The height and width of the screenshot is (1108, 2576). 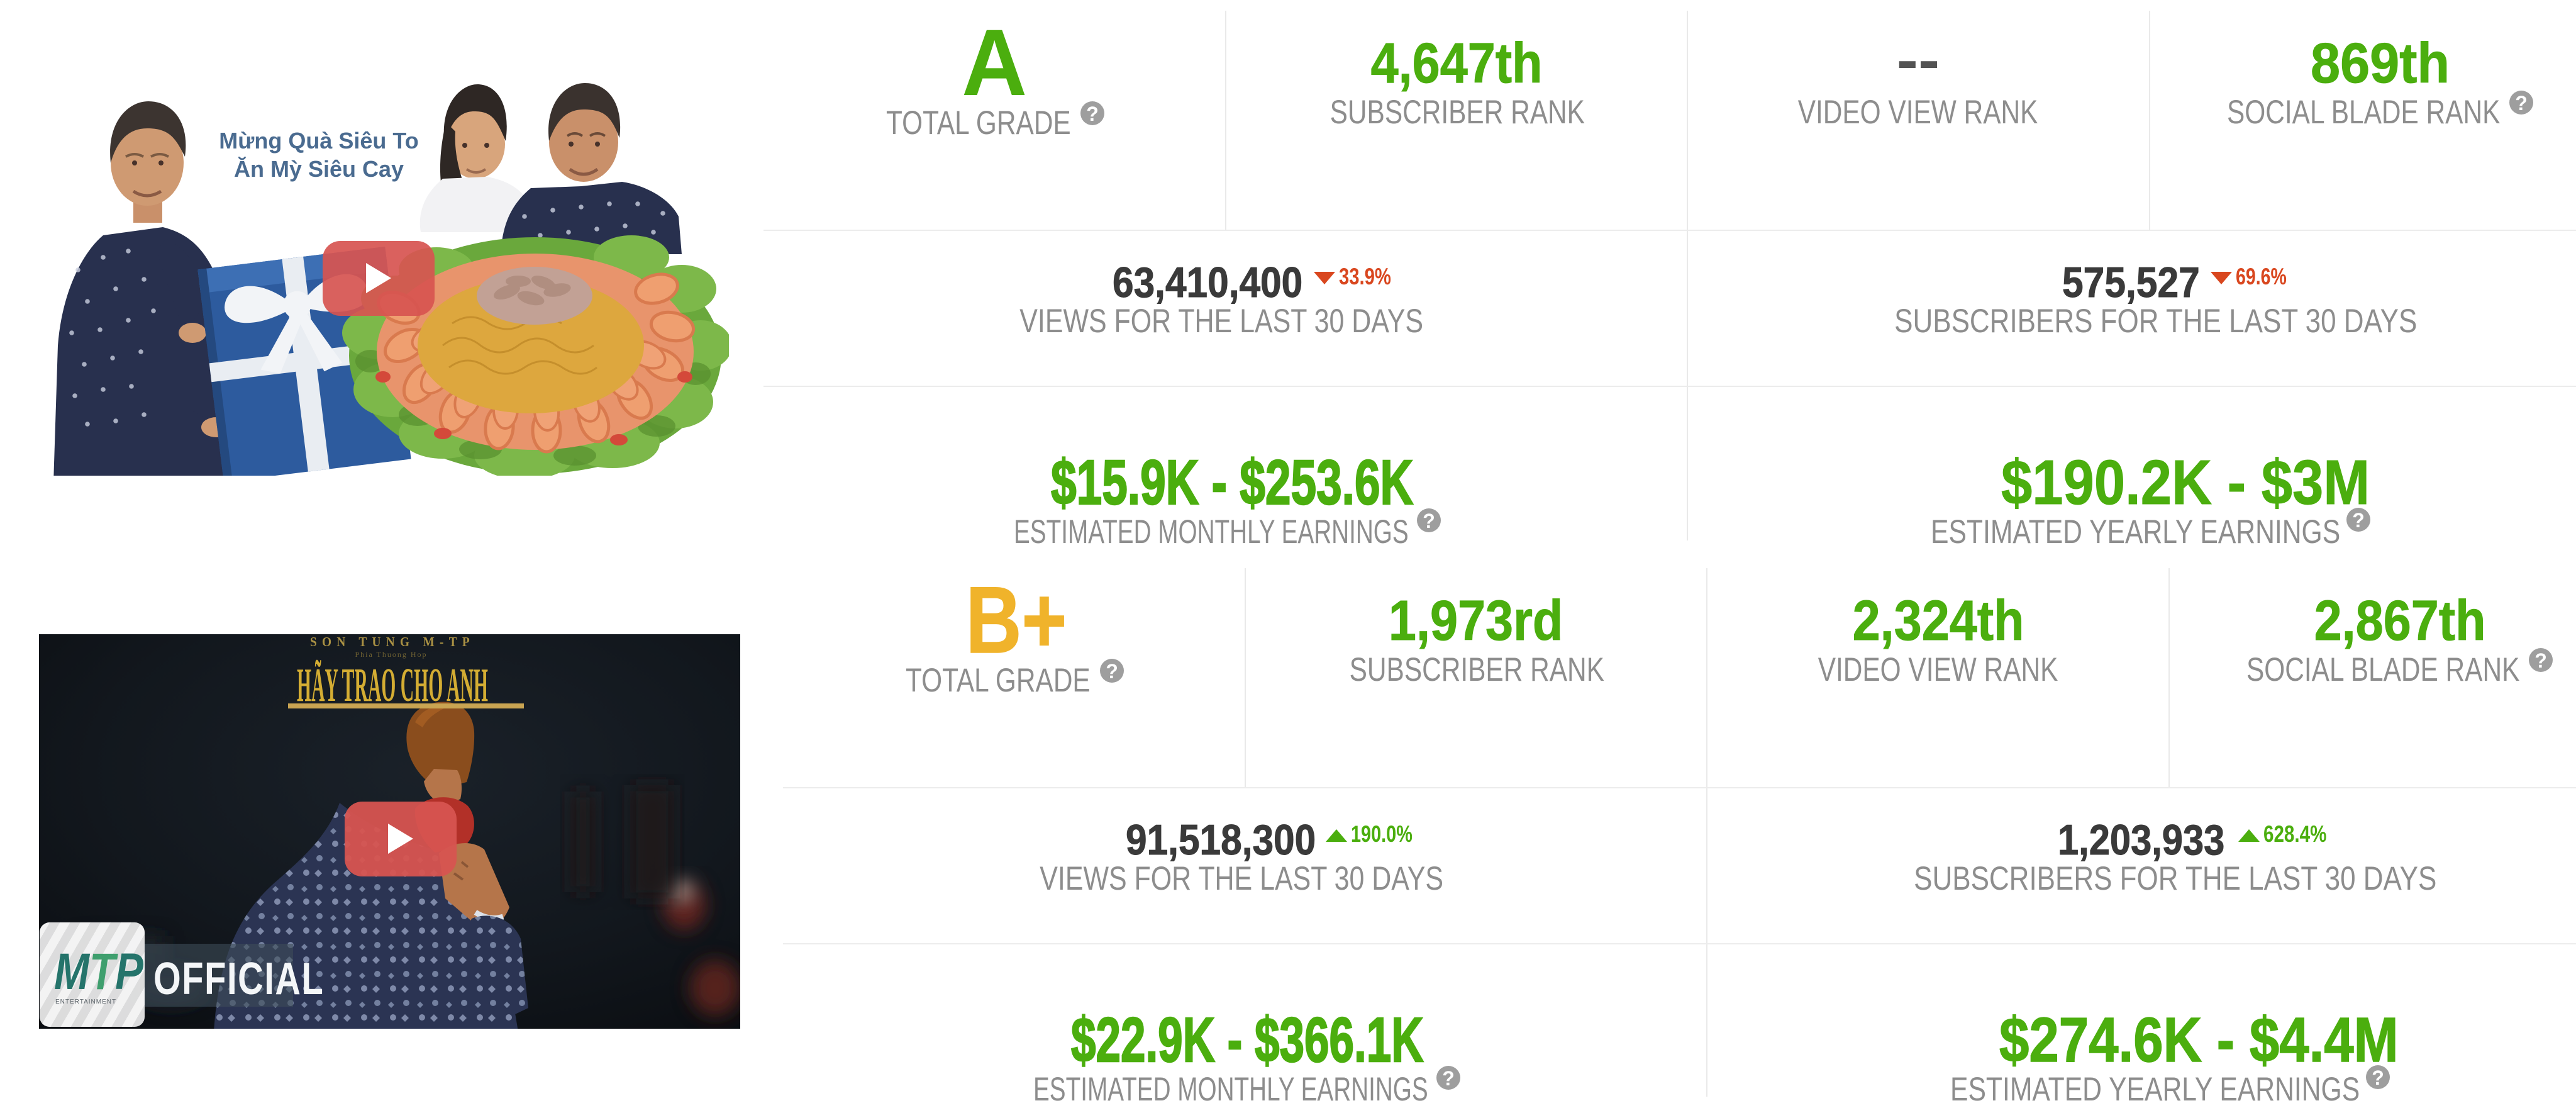 What do you see at coordinates (392, 641) in the screenshot?
I see `svg-text: SON TUNG M-TP` at bounding box center [392, 641].